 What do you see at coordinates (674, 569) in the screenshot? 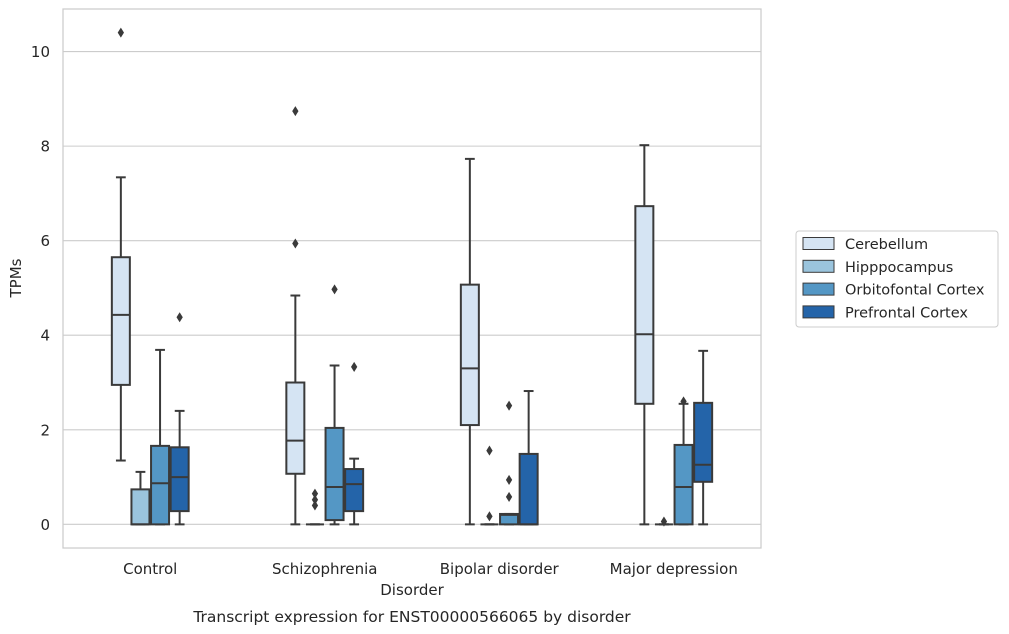
I see `x-tick-label: Major depression` at bounding box center [674, 569].